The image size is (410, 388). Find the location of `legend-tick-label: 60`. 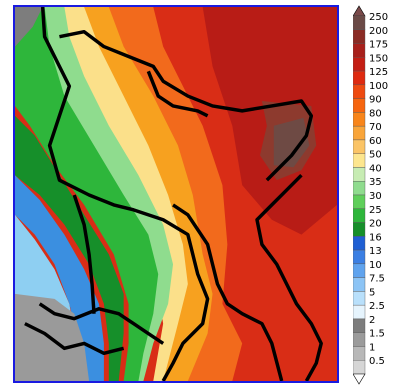

legend-tick-label: 60 is located at coordinates (375, 141).